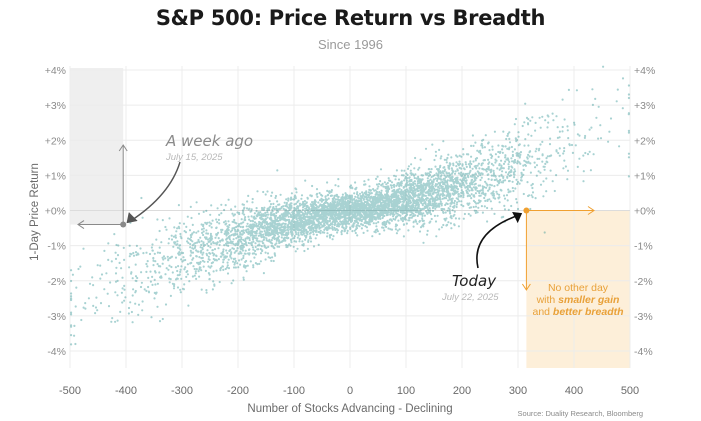  What do you see at coordinates (498, 241) in the screenshot?
I see `today-pointer` at bounding box center [498, 241].